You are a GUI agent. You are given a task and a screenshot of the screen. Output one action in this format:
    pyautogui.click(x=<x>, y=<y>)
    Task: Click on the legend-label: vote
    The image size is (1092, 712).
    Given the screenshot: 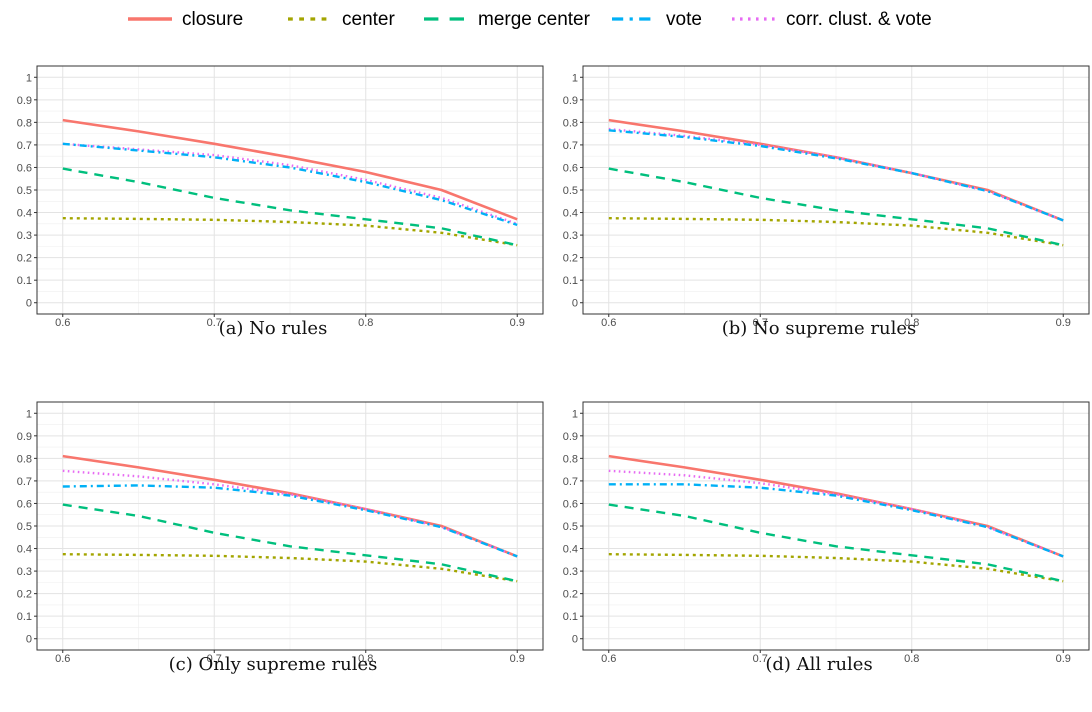 What is the action you would take?
    pyautogui.click(x=684, y=19)
    